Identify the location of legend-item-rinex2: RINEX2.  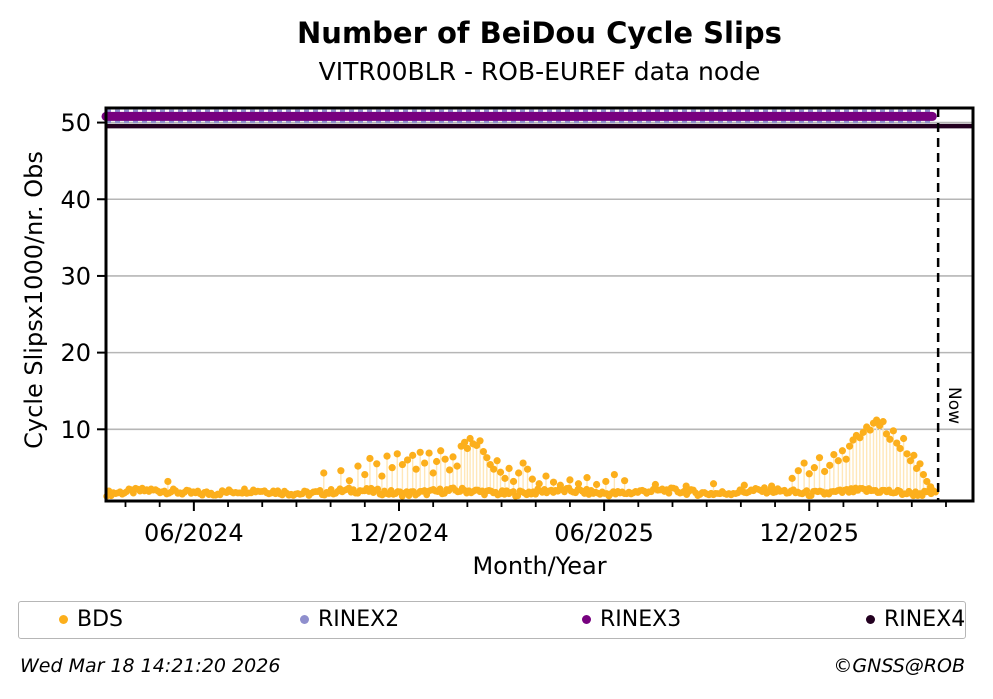
(349, 619).